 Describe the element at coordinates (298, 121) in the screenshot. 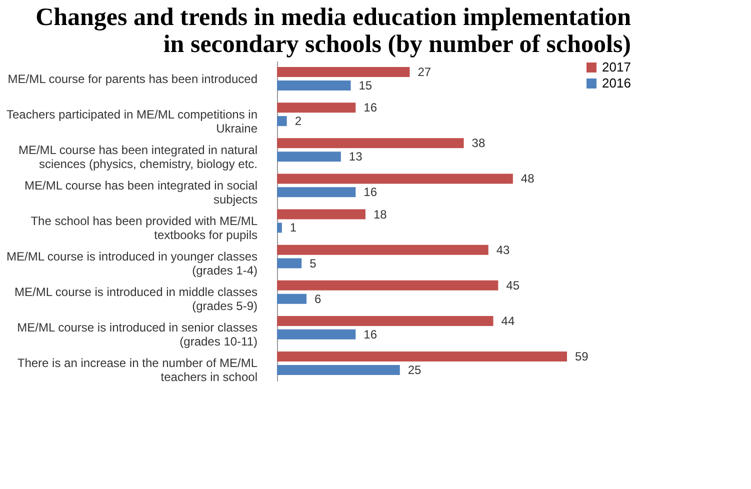

I see `data-label: 2` at that location.